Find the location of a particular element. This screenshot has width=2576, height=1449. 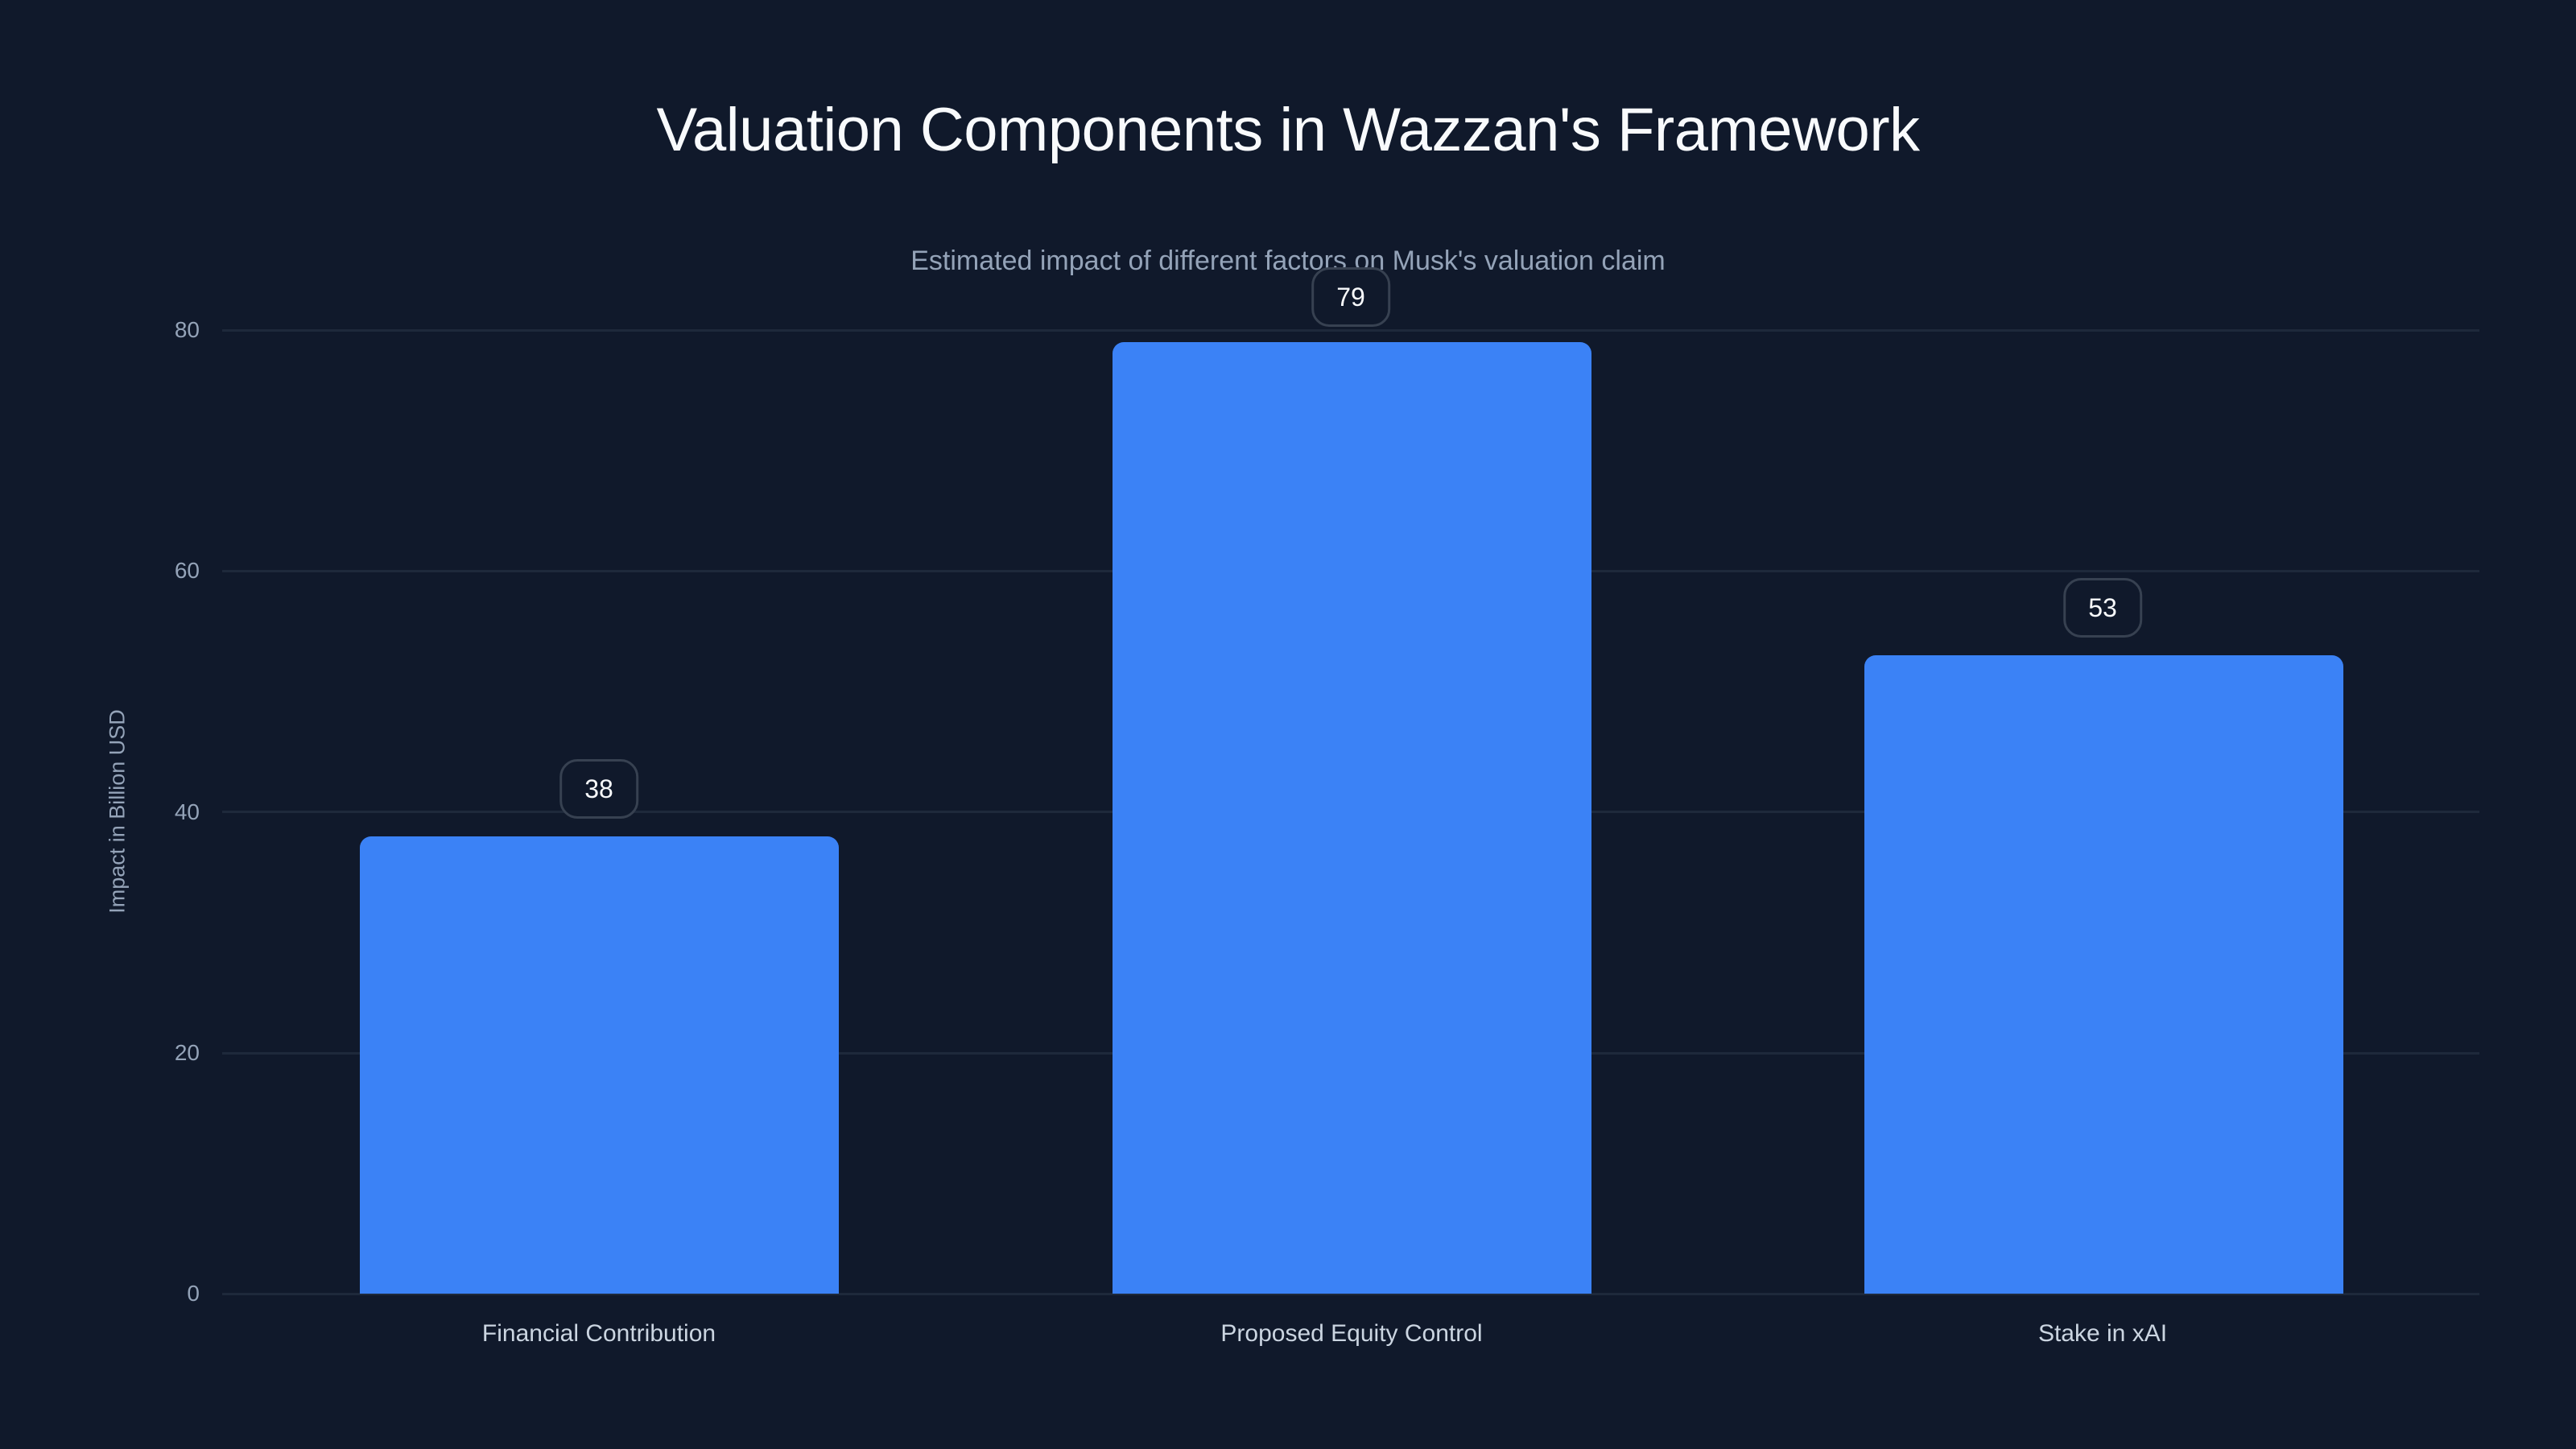

x-tick-stake-in-xai: Stake in xAI is located at coordinates (2102, 1333).